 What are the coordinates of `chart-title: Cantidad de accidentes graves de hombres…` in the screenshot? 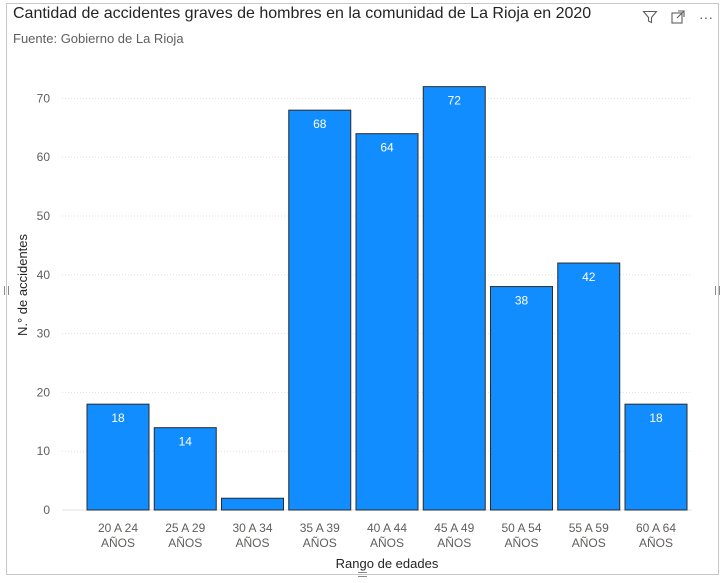 It's located at (302, 13).